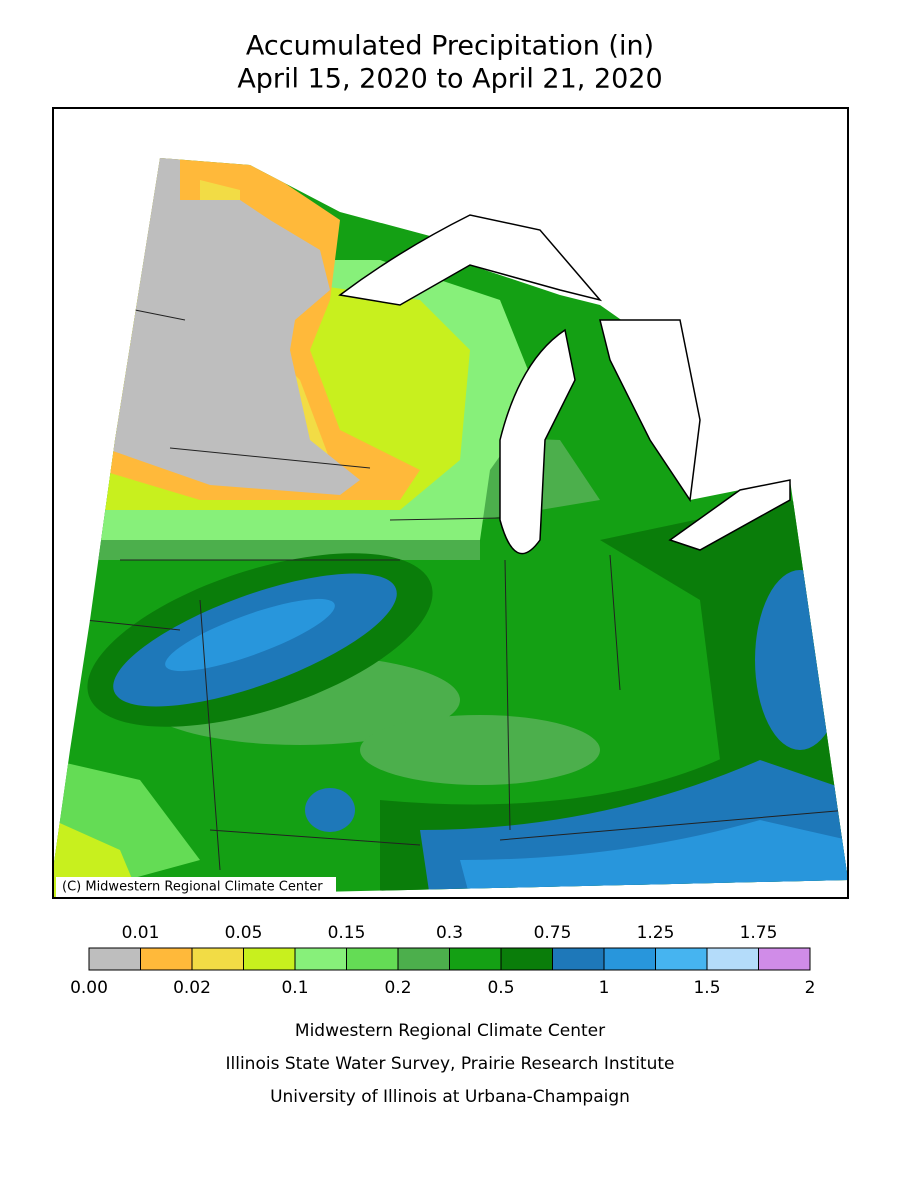  What do you see at coordinates (759, 933) in the screenshot?
I see `legend-label: 1.75` at bounding box center [759, 933].